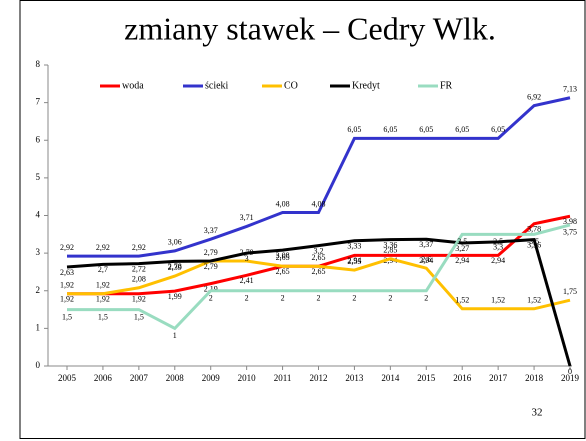 The image size is (586, 441). I want to click on data-label: 2,85, so click(390, 250).